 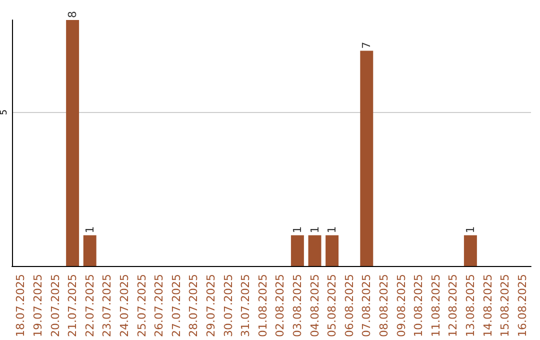 I want to click on x-tick-label: 10.08.2025, so click(x=419, y=306).